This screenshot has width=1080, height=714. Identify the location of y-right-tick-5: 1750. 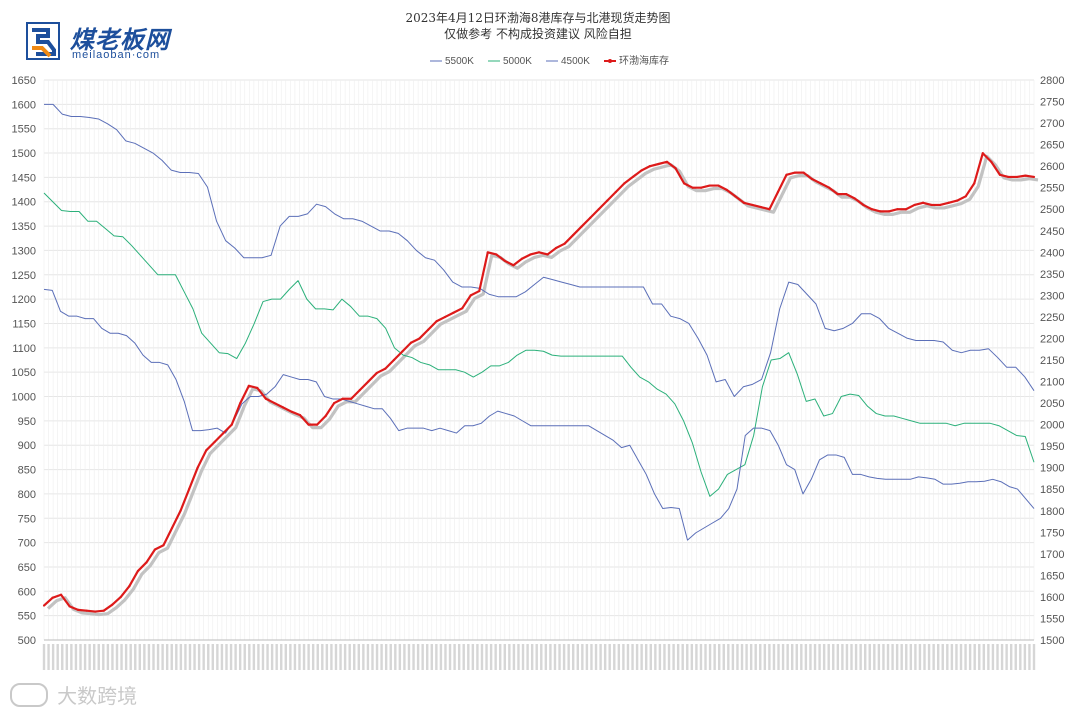
(1052, 533).